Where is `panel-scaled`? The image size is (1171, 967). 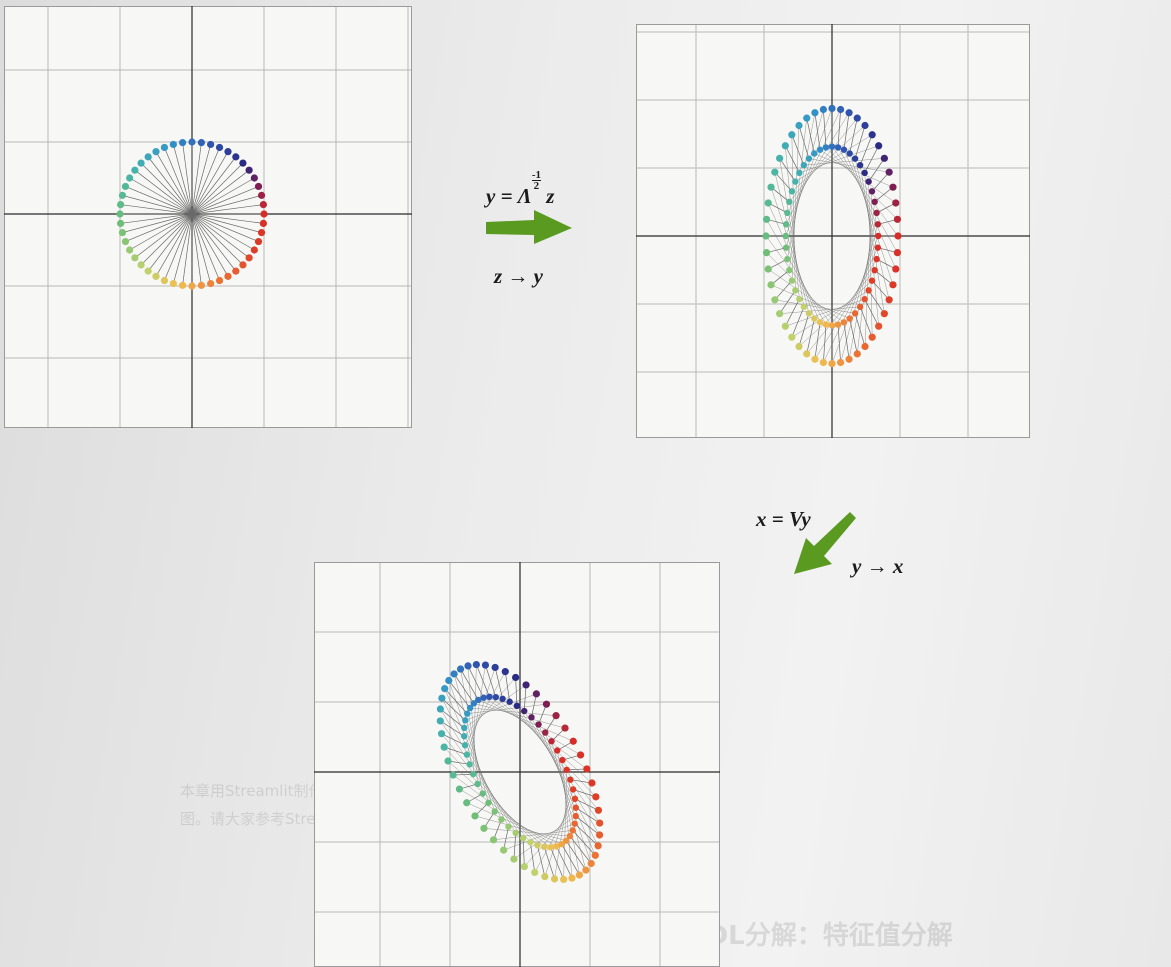 panel-scaled is located at coordinates (833, 231).